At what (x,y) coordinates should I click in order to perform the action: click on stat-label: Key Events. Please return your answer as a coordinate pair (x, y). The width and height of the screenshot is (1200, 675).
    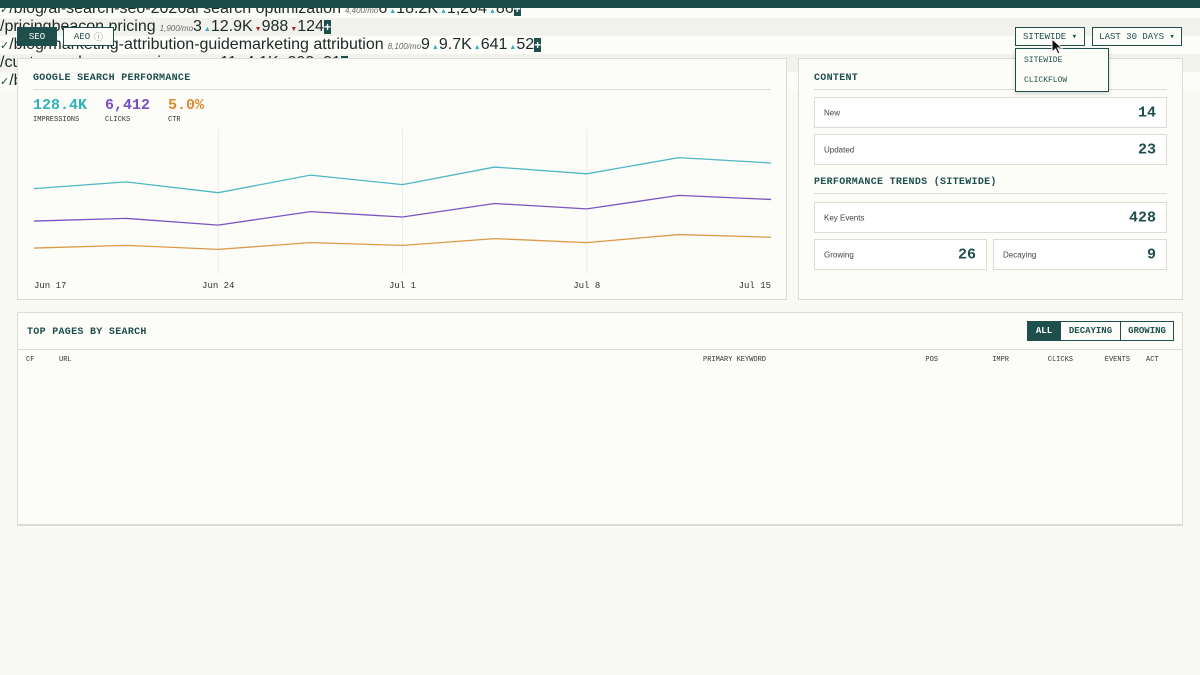
    Looking at the image, I should click on (844, 217).